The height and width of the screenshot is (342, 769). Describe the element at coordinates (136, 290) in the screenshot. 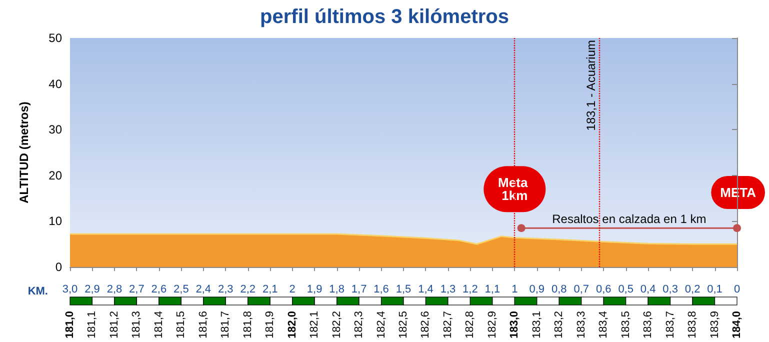

I see `x2-tick-label: 2,7` at that location.